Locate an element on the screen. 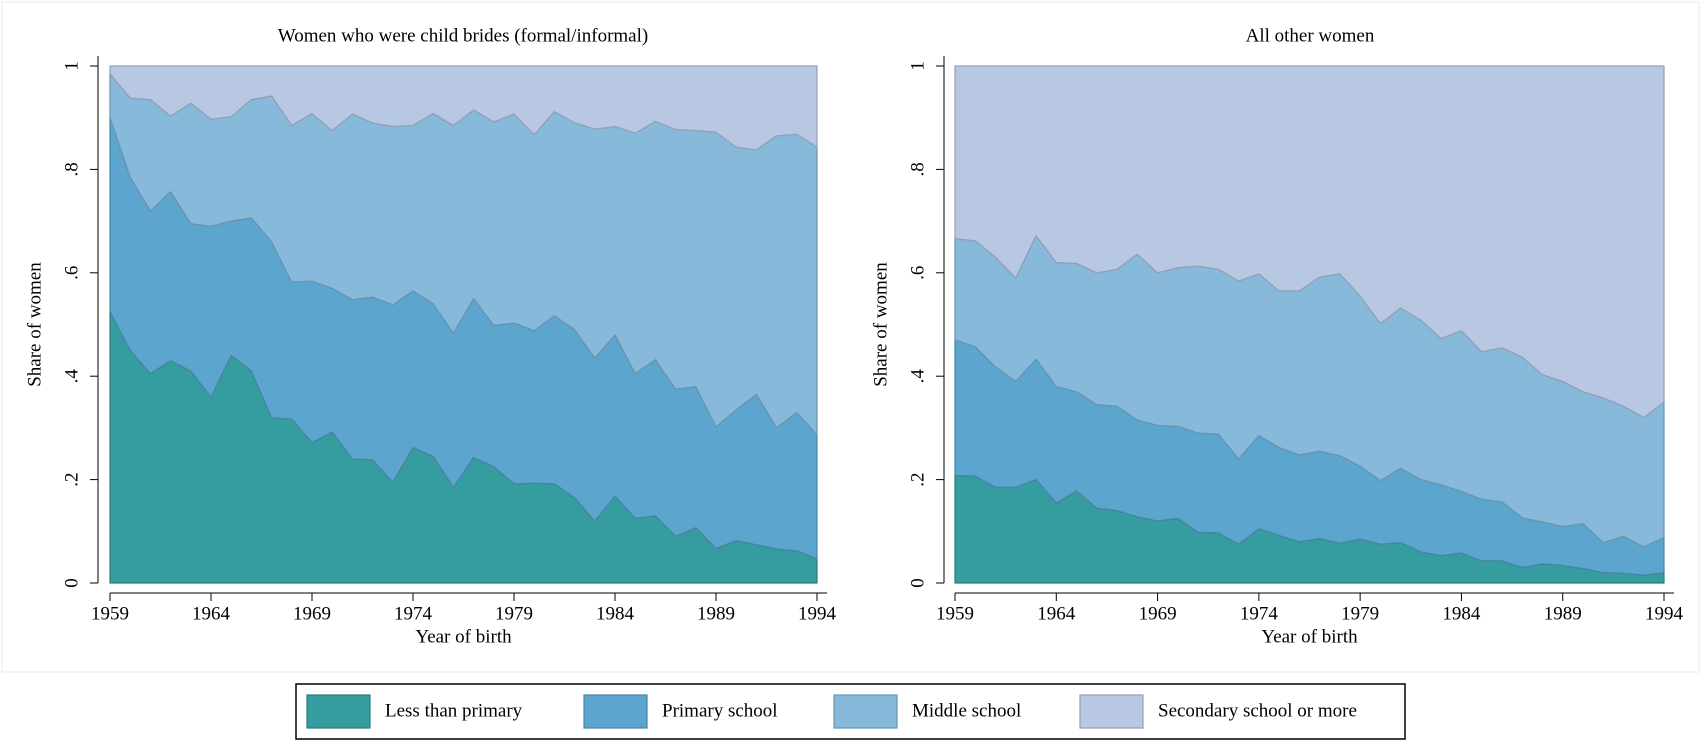 The height and width of the screenshot is (744, 1701). area is located at coordinates (463, 108).